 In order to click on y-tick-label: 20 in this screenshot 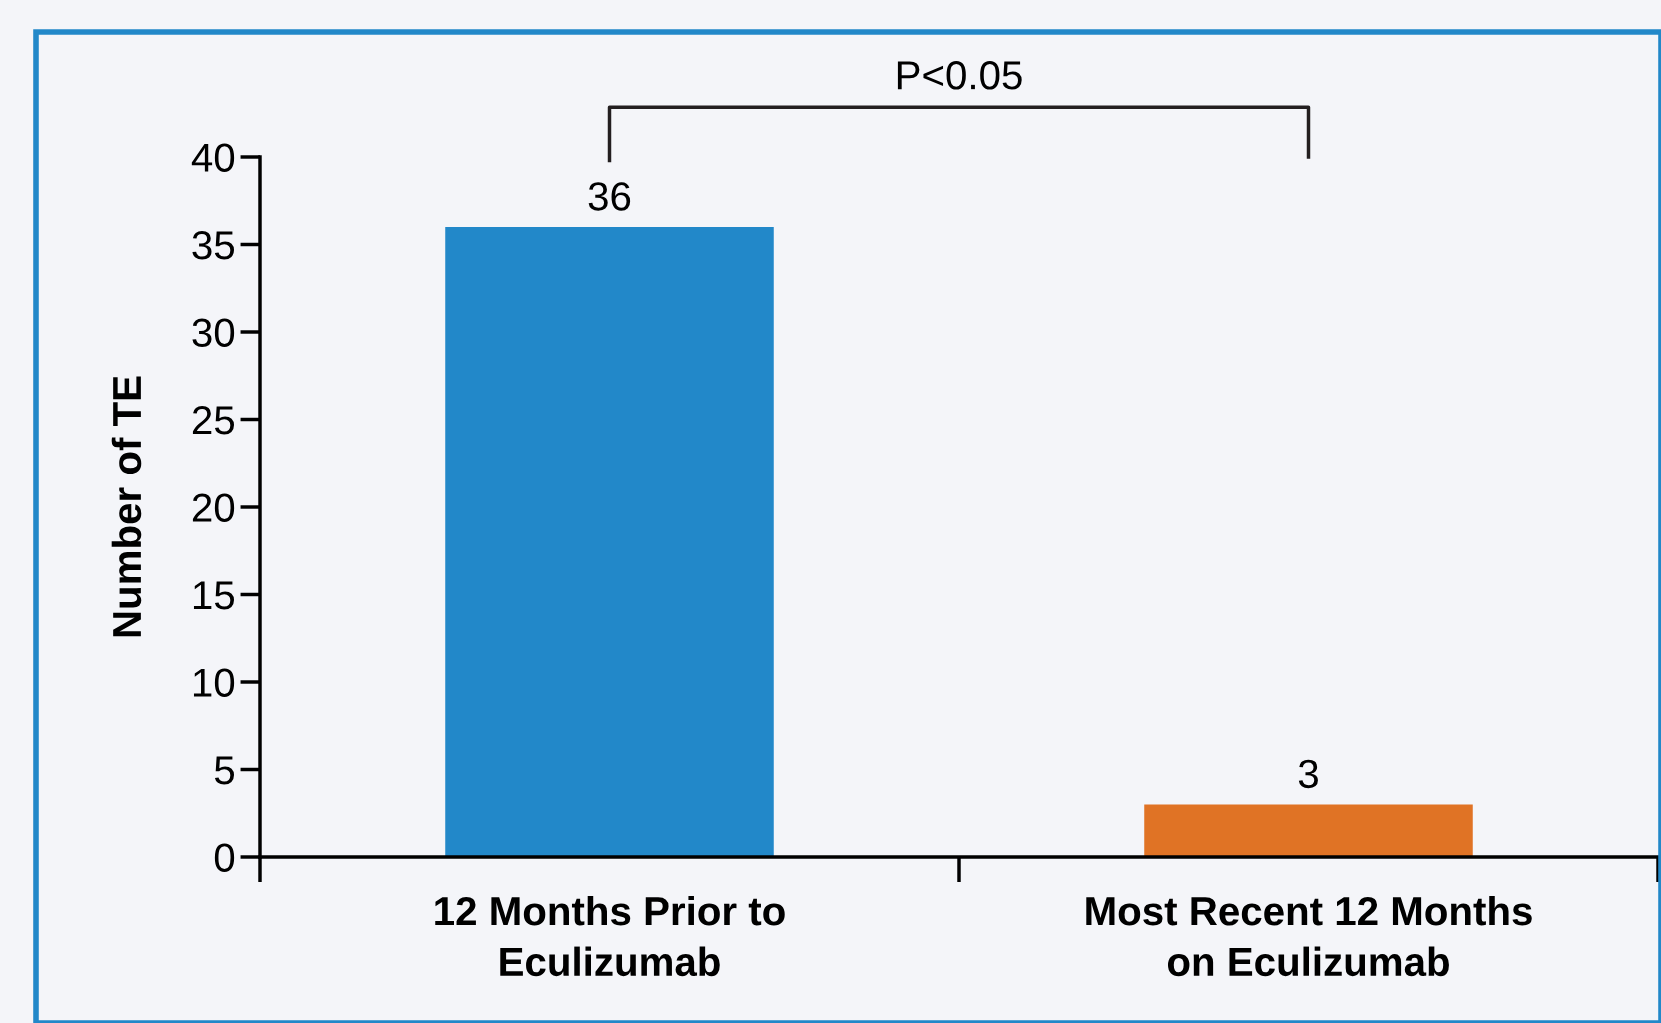, I will do `click(213, 507)`.